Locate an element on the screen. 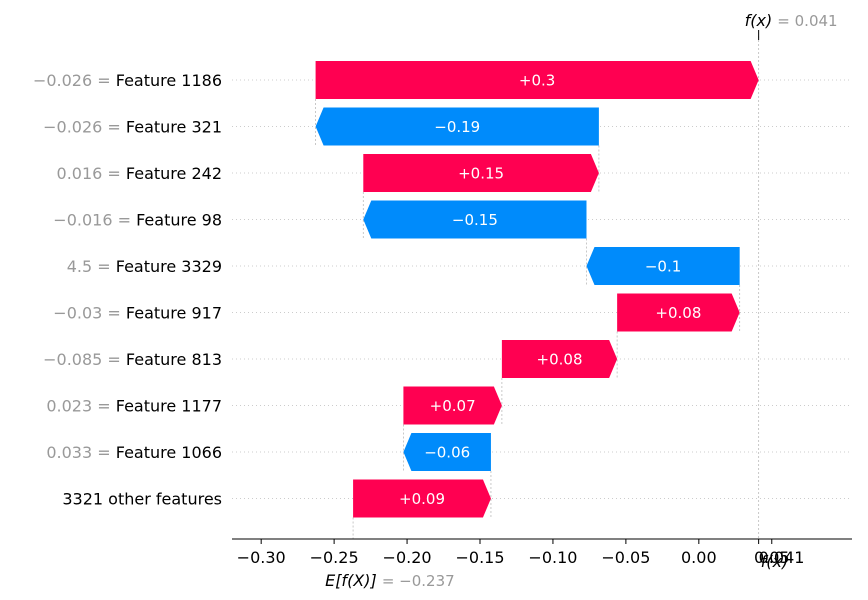  base-annotation-text: E[f(X)] = −0.237 is located at coordinates (390, 580).